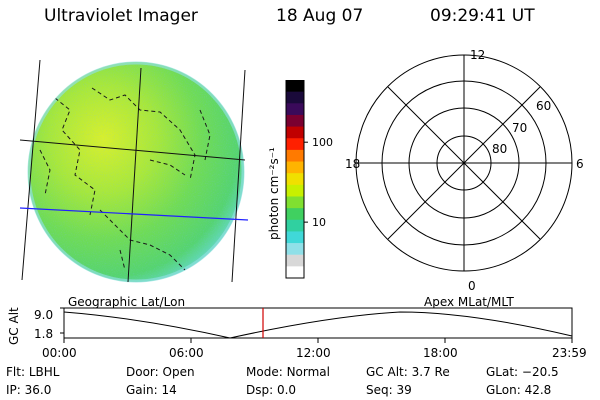 The image size is (600, 400). Describe the element at coordinates (322, 142) in the screenshot. I see `colorbar-tick-label-0: 100` at that location.